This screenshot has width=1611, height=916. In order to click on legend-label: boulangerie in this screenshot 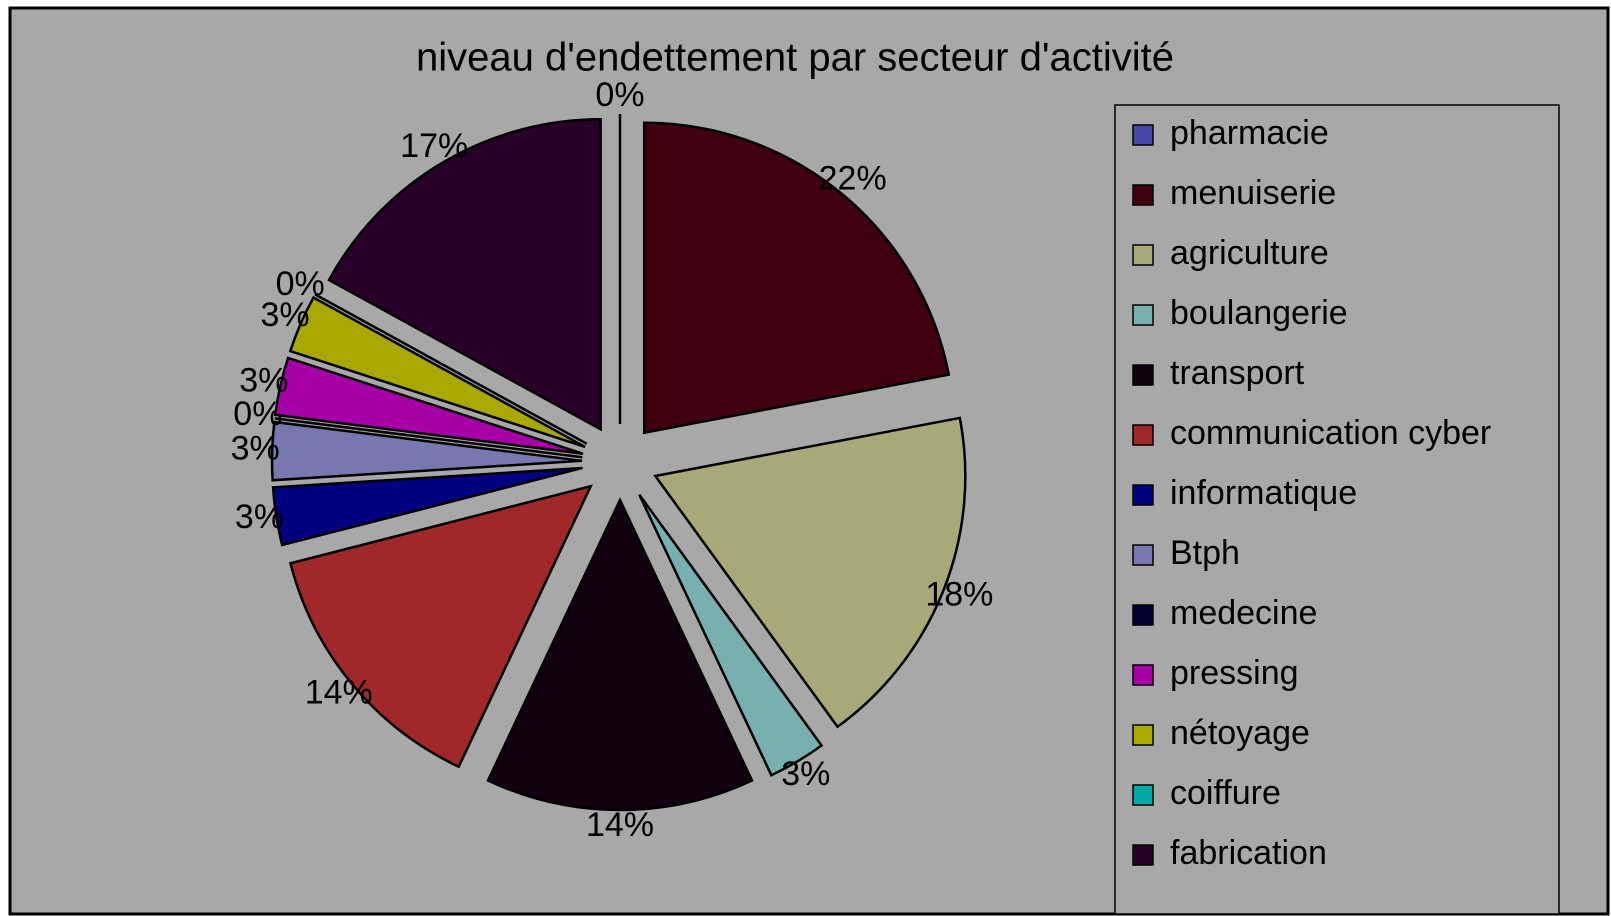, I will do `click(1259, 313)`.